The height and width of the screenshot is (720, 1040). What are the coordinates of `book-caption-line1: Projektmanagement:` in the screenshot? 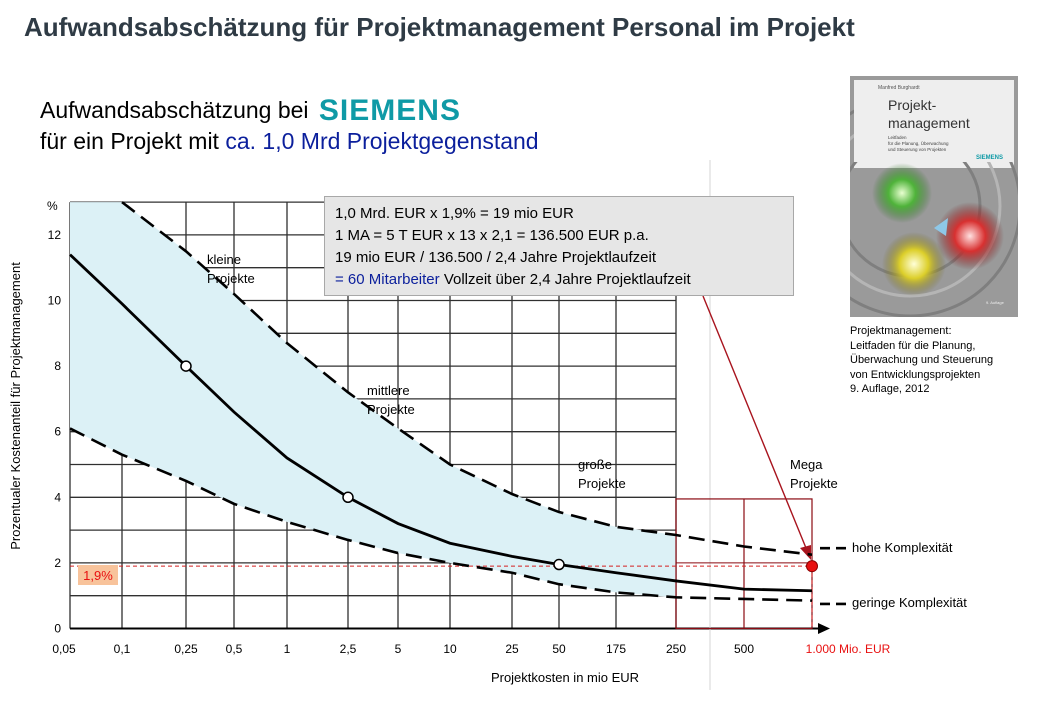 It's located at (901, 331).